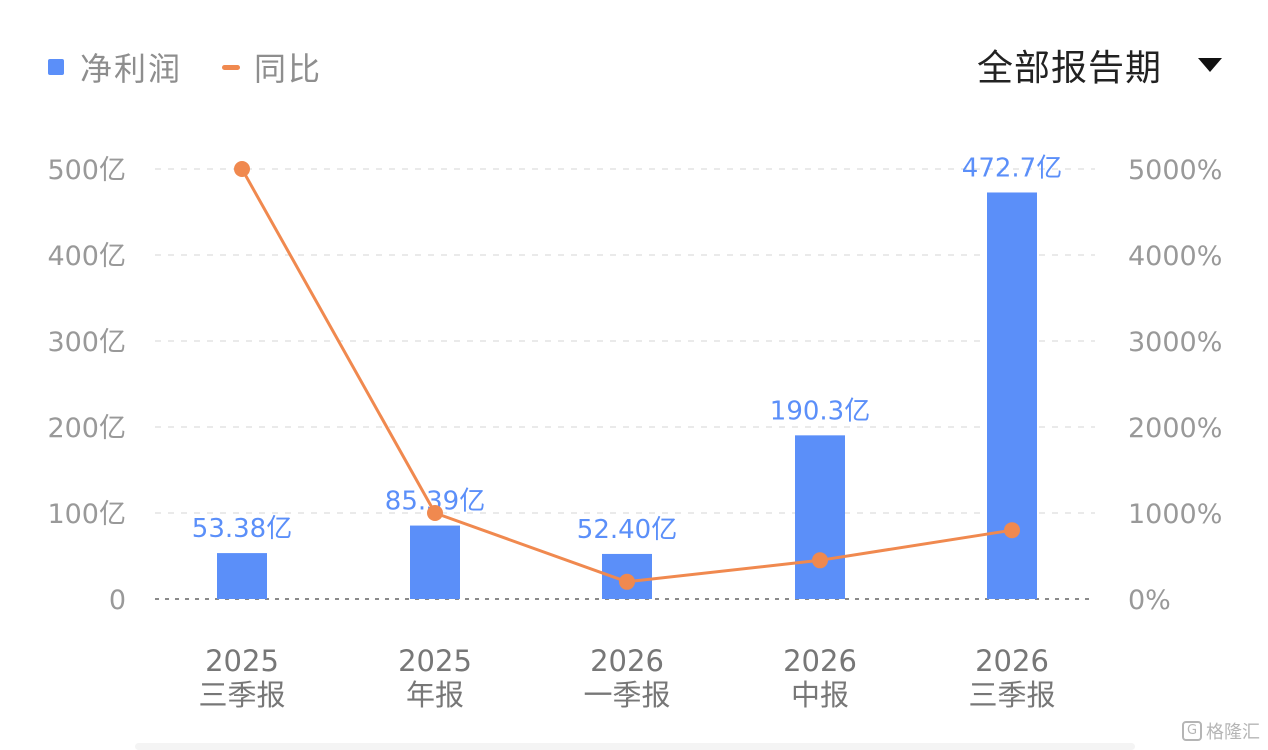  I want to click on bar-value-label: 52.40亿, so click(627, 530).